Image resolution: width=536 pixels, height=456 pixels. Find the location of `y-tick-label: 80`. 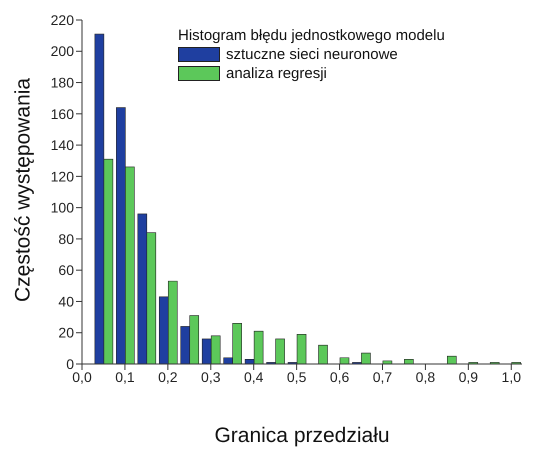

y-tick-label: 80 is located at coordinates (66, 238).